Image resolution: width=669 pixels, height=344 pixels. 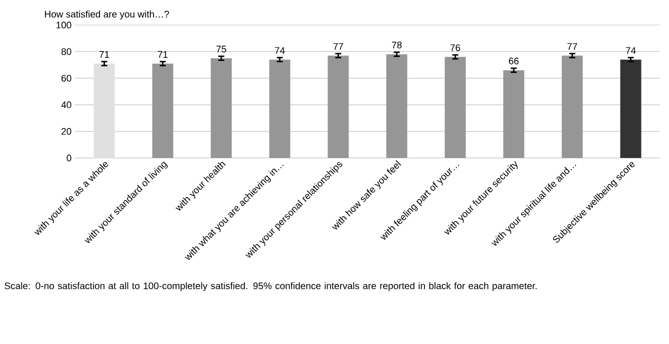 I want to click on y-tick-label: 40, so click(x=66, y=104).